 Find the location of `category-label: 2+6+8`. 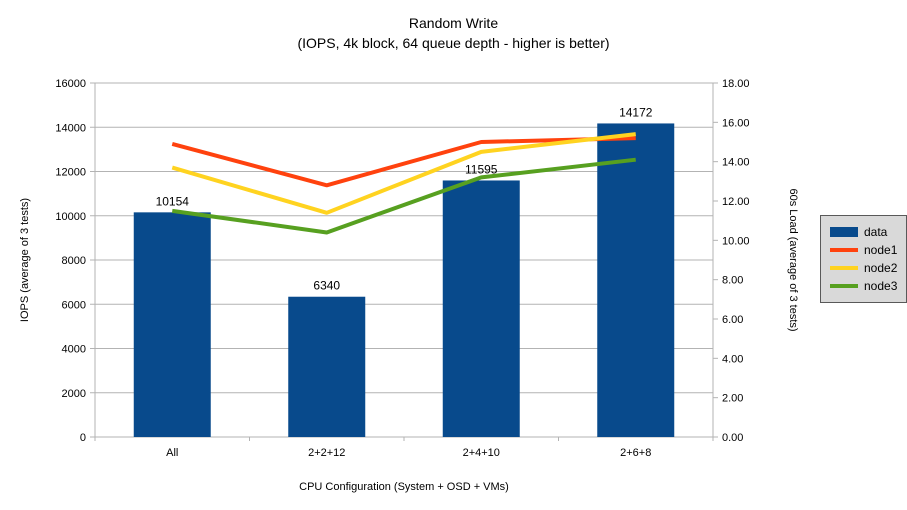

category-label: 2+6+8 is located at coordinates (635, 453).